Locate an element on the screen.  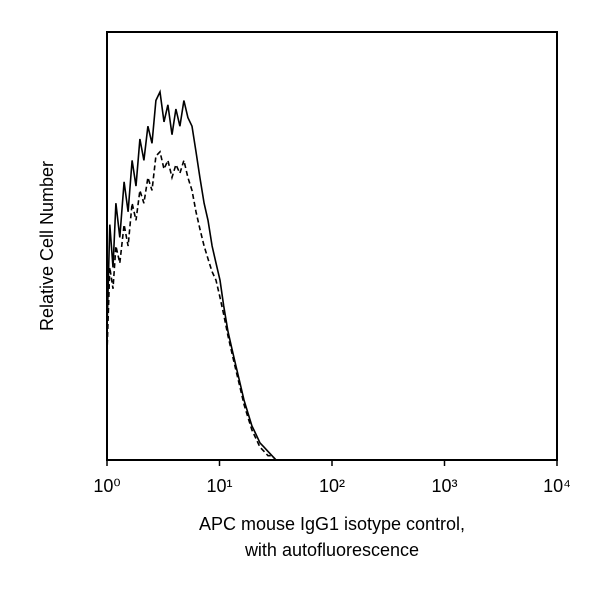
x-axis-label: APC mouse IgG1 isotype control, is located at coordinates (332, 524).